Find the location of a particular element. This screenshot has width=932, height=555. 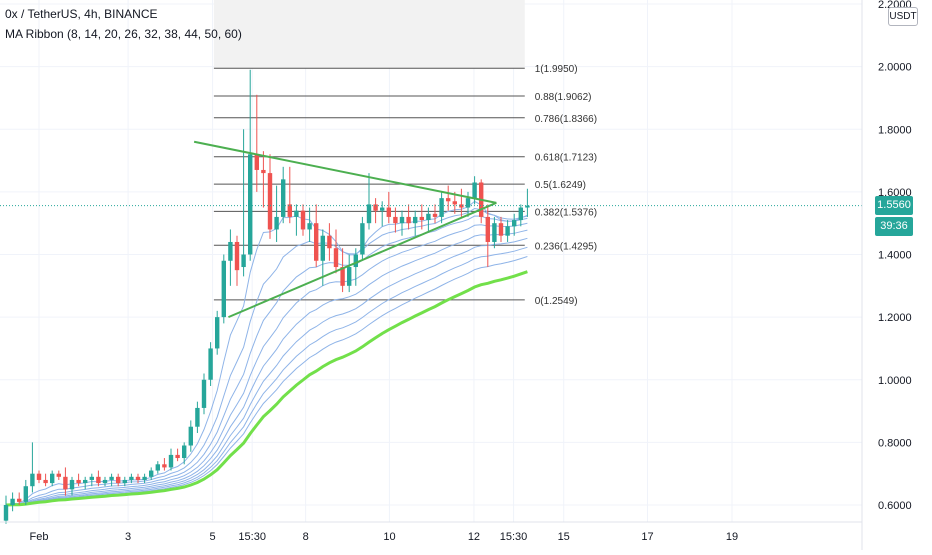

x-tick-label: 10 is located at coordinates (389, 537).